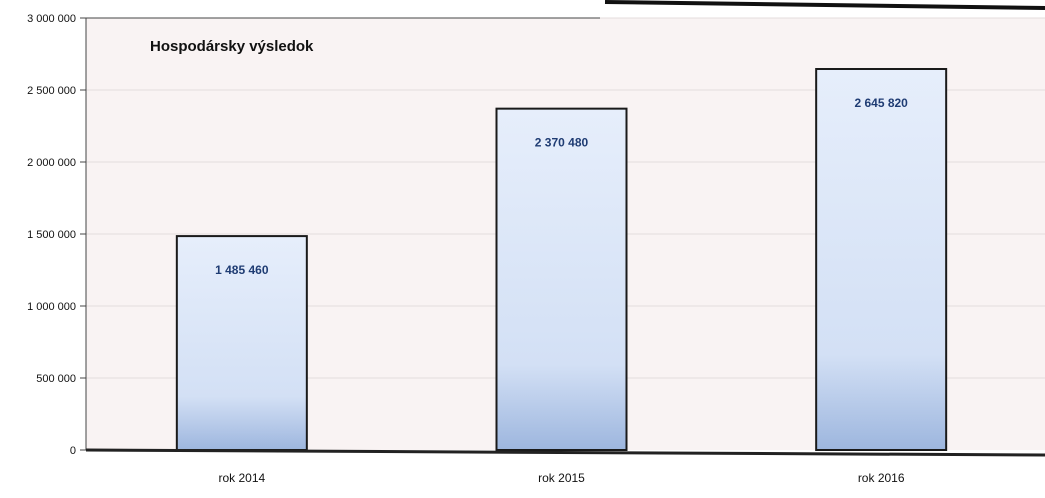  I want to click on x-axis-tick-labels: rok 2014 rok 2015 rok 2016, so click(561, 478).